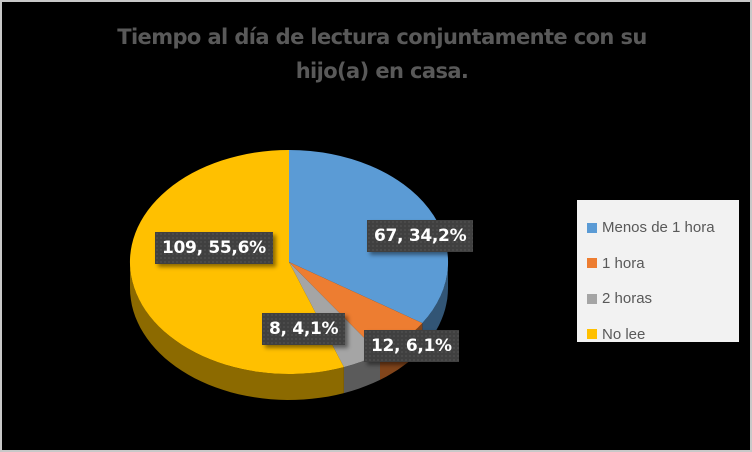 The width and height of the screenshot is (752, 452). I want to click on data-label-no-lee: 109, 55,6%, so click(214, 248).